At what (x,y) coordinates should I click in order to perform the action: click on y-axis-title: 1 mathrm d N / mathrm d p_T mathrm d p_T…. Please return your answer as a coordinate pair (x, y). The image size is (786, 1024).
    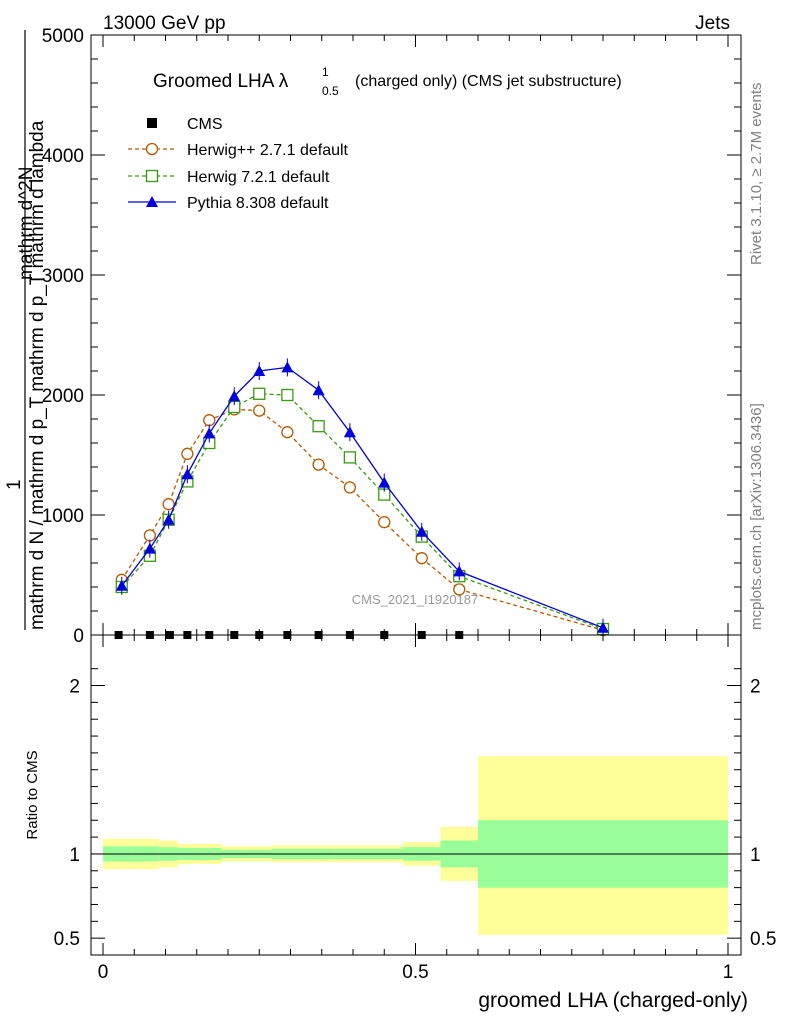
    Looking at the image, I should click on (26, 330).